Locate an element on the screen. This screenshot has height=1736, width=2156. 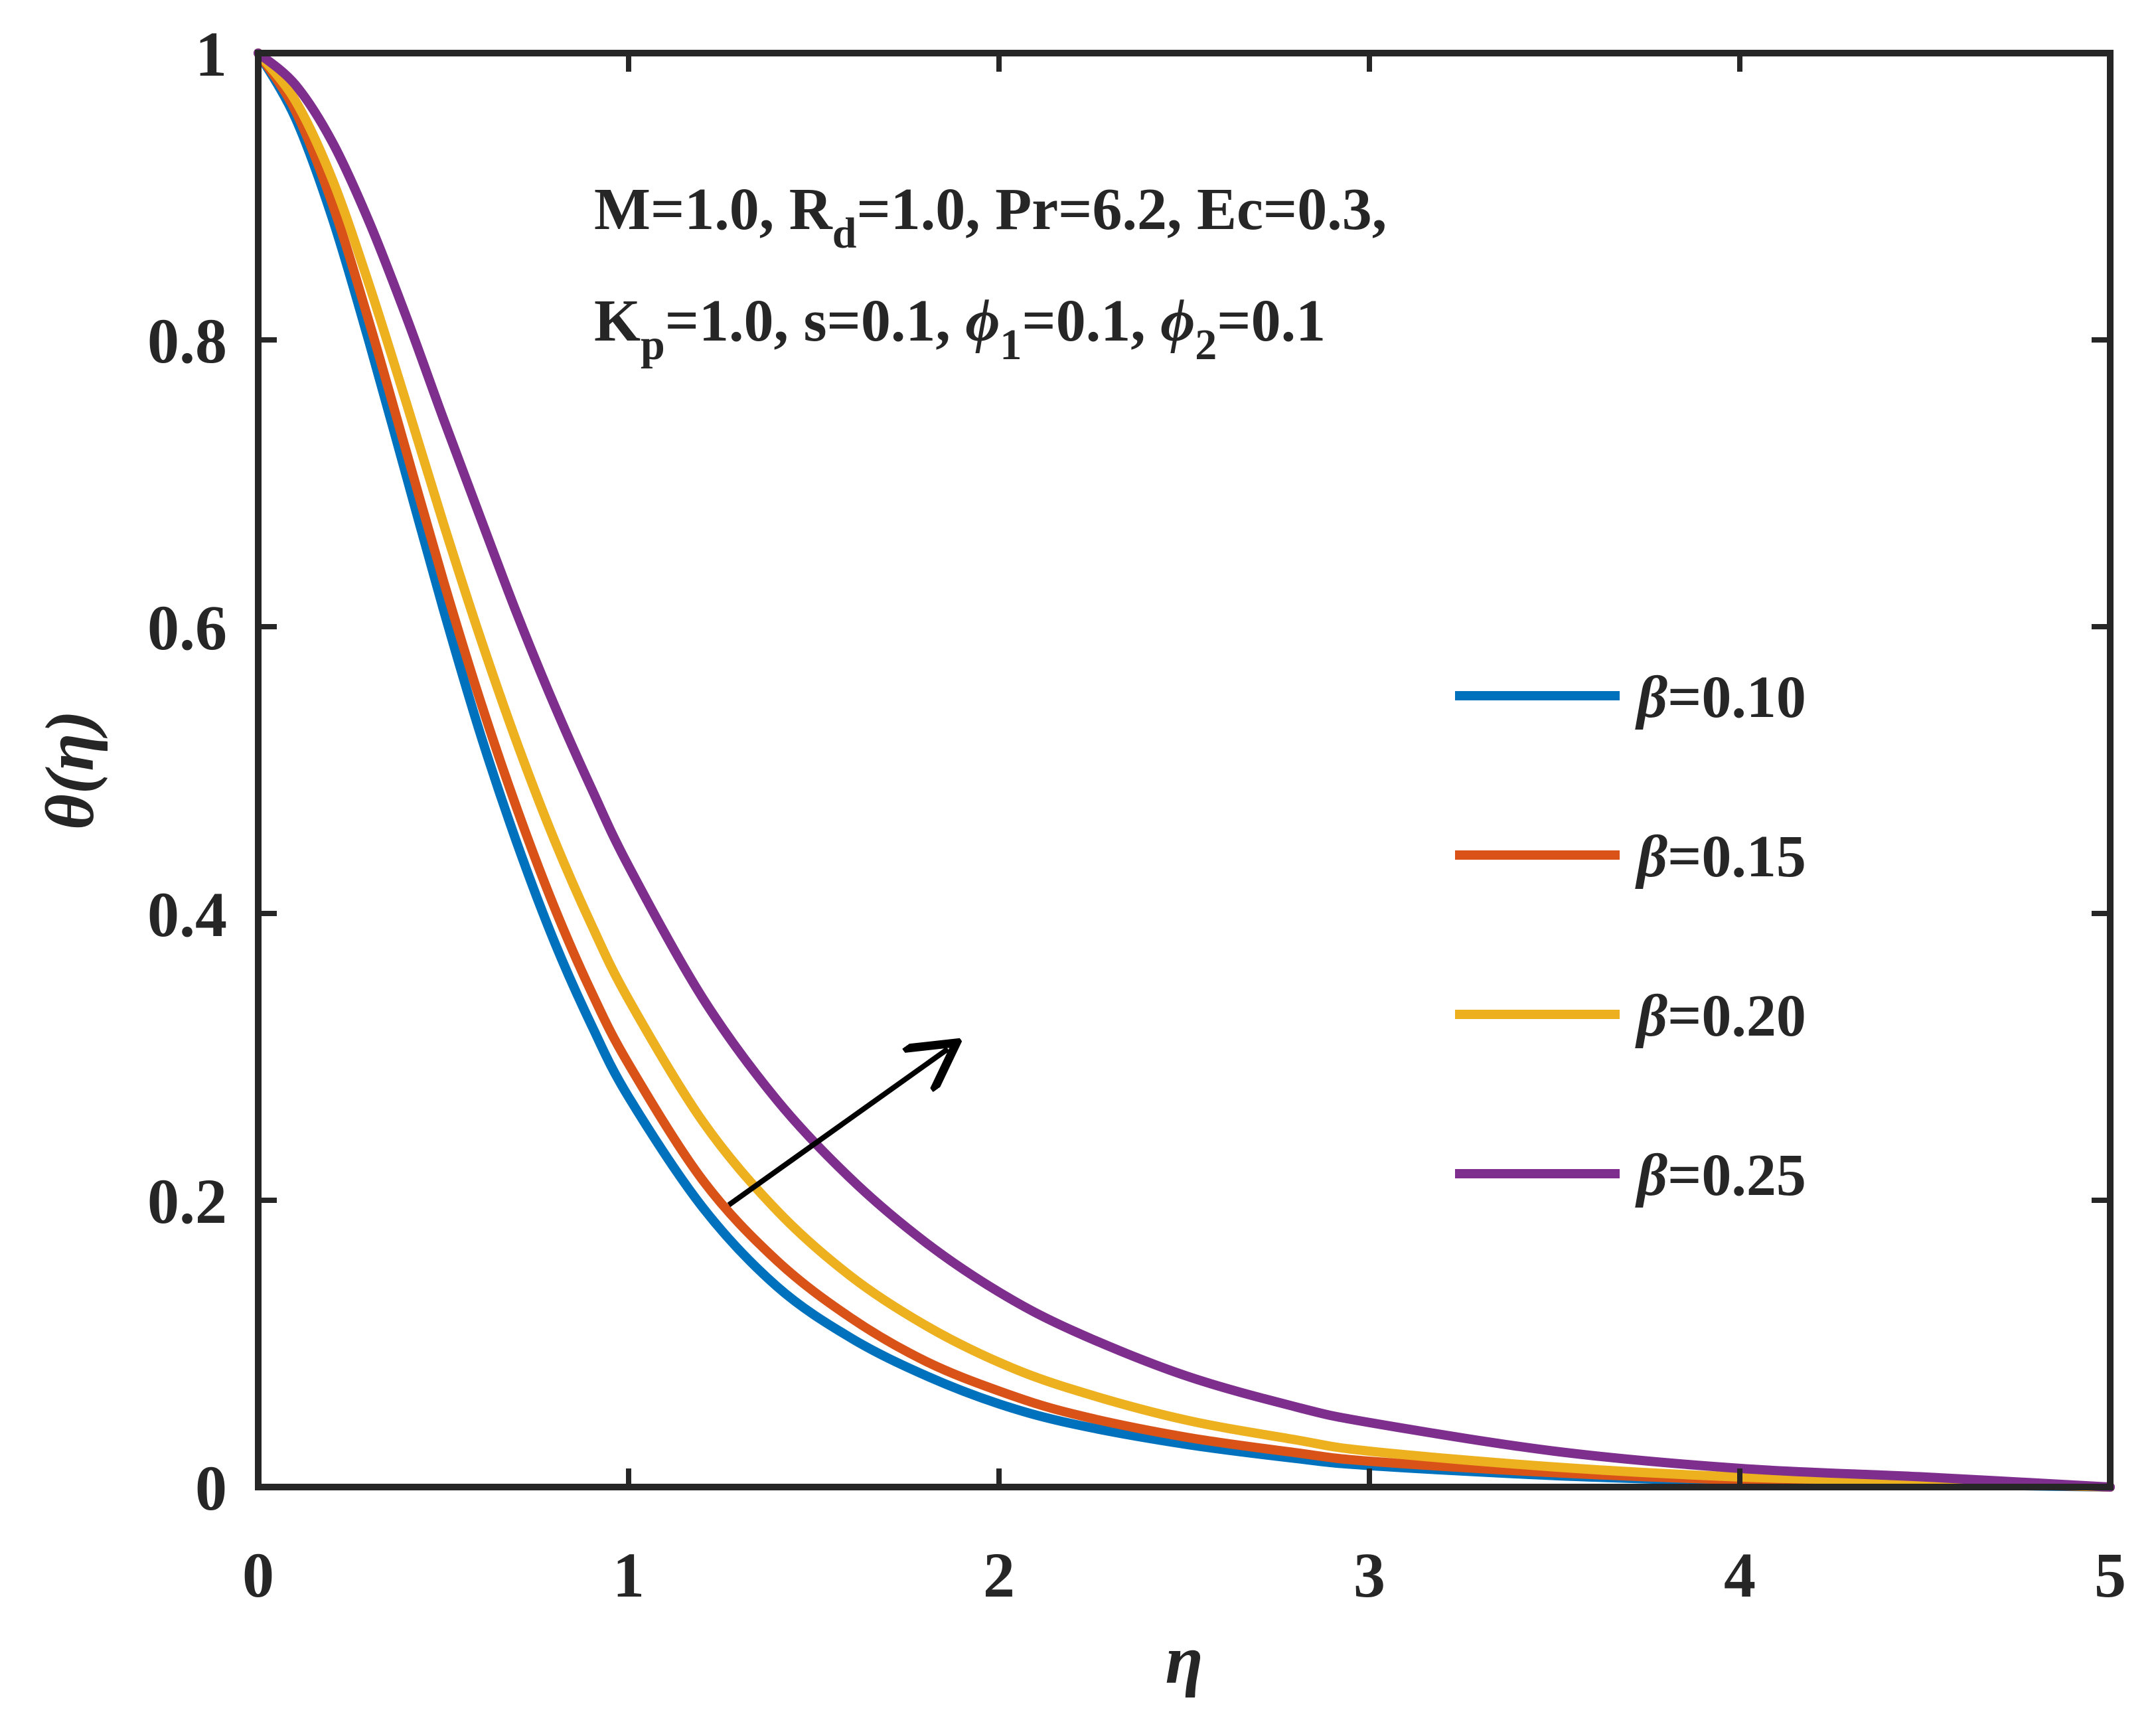
parameter-annotation-line1: M=1.0, Rd=1.0, Pr=6.2, Ec=0.3, is located at coordinates (991, 217).